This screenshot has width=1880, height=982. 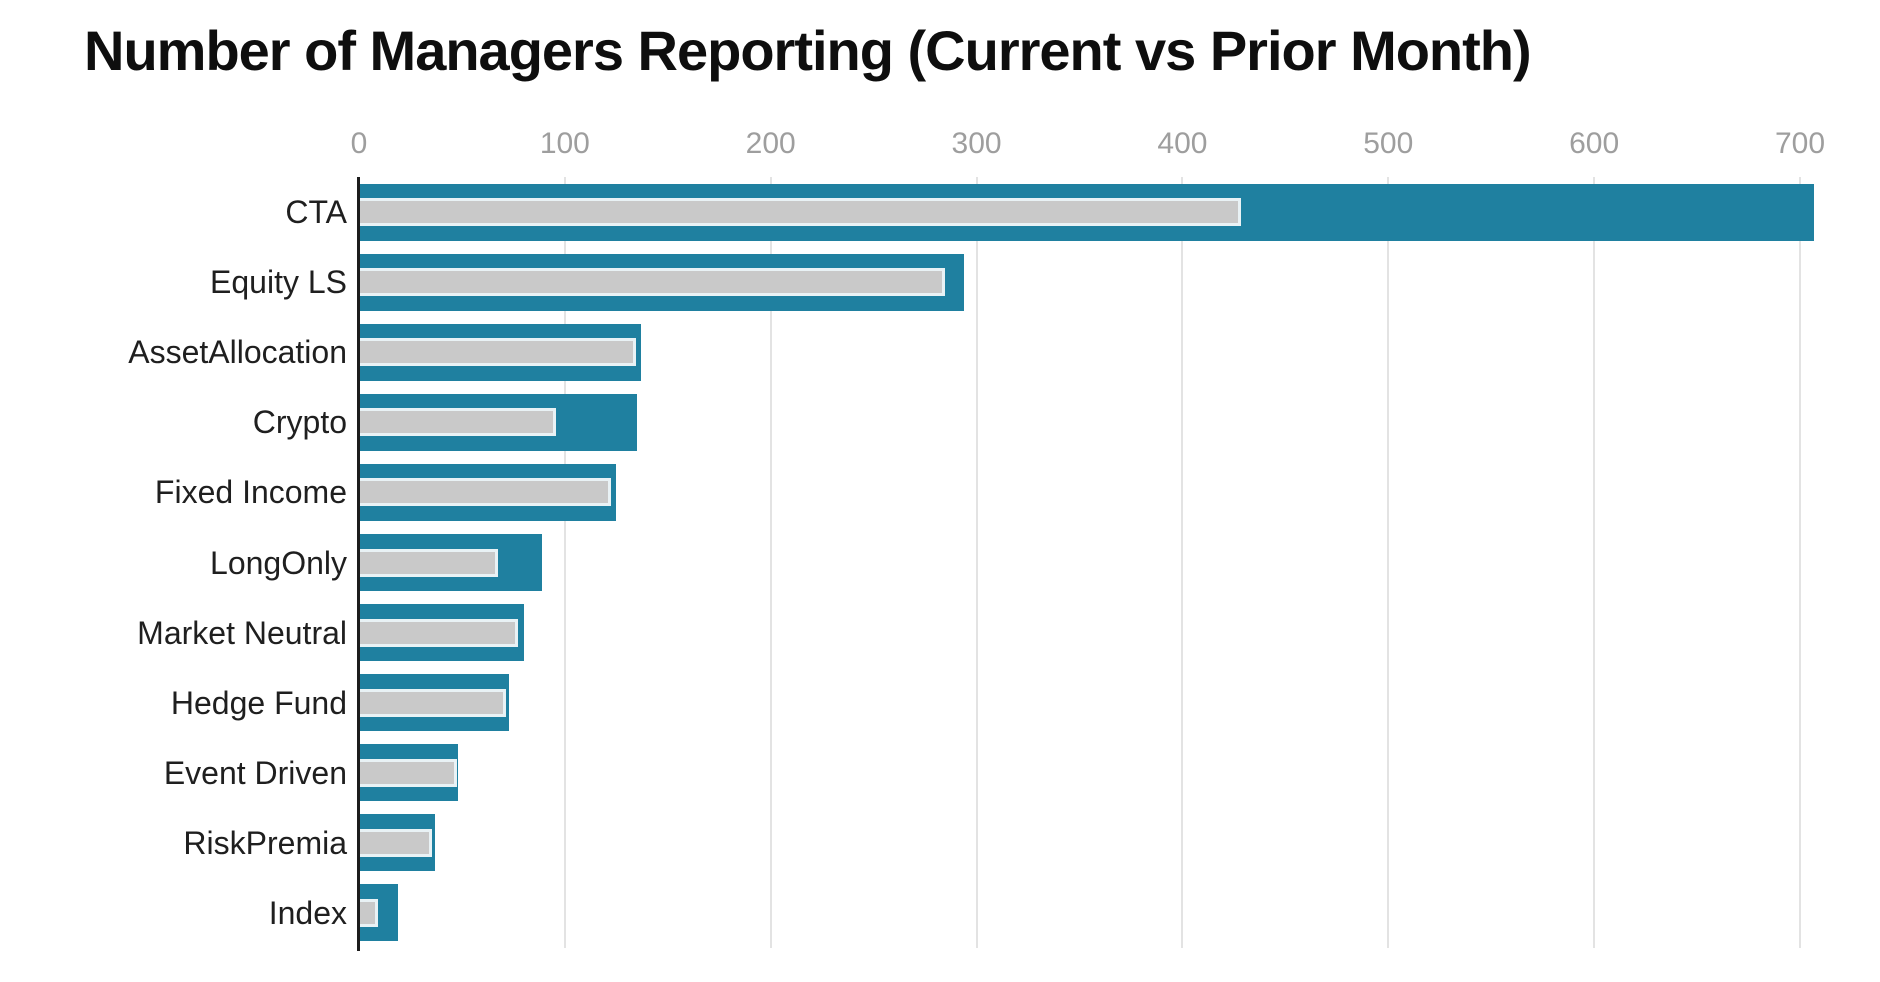 What do you see at coordinates (800, 212) in the screenshot?
I see `bar-prior-cta` at bounding box center [800, 212].